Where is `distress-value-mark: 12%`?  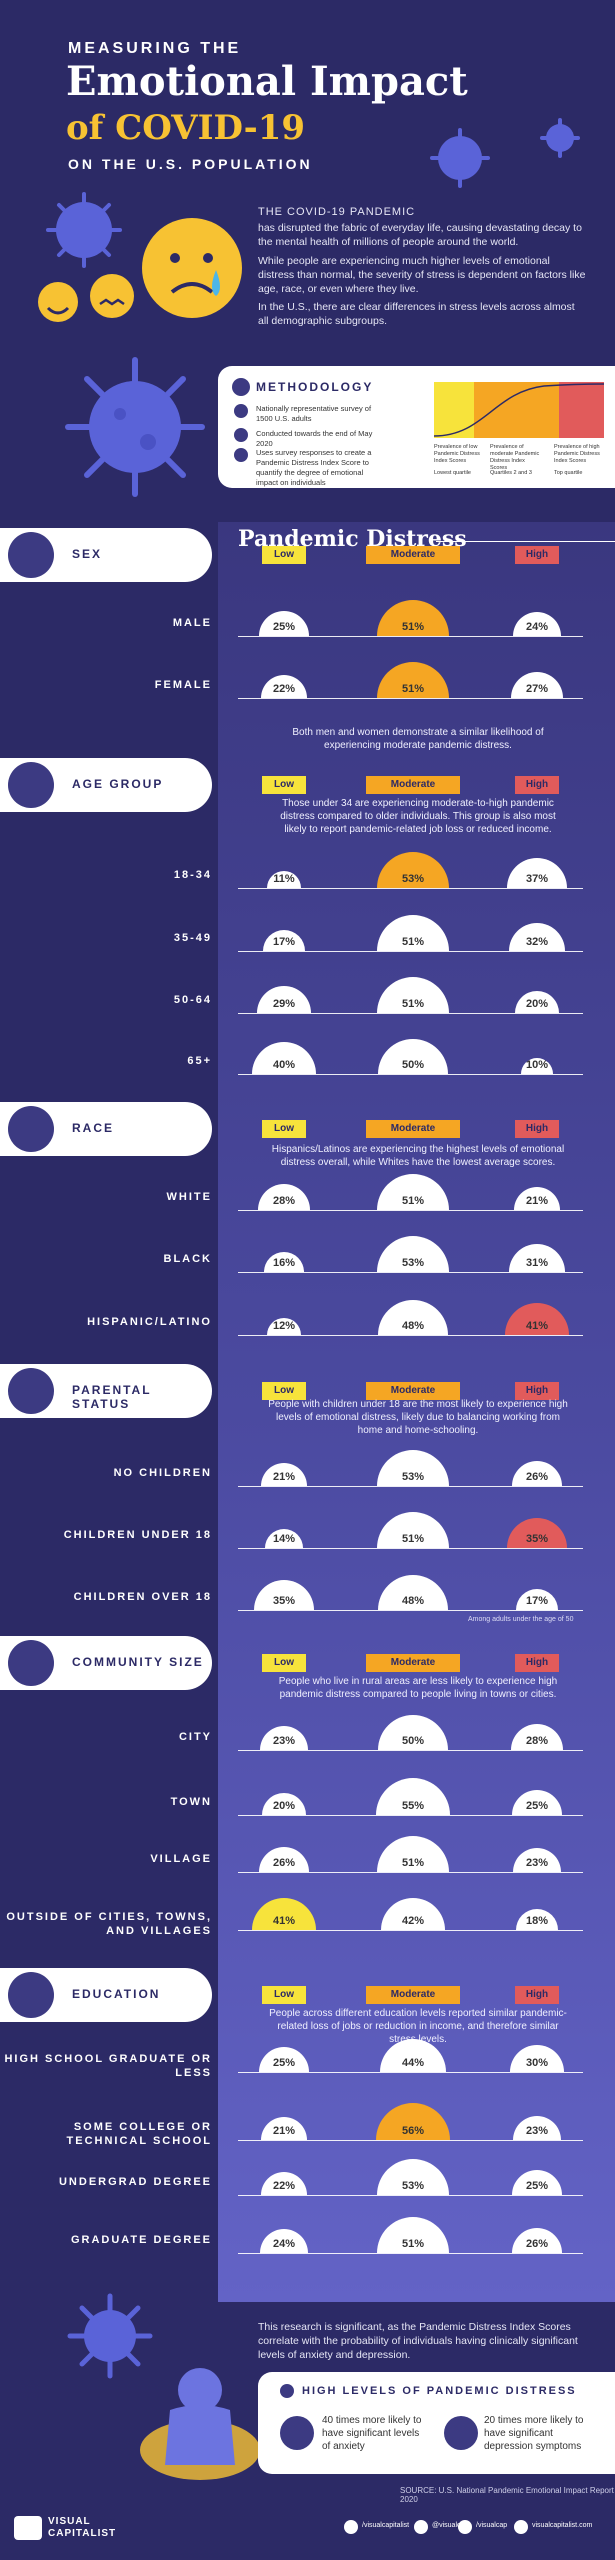 distress-value-mark: 12% is located at coordinates (284, 1326).